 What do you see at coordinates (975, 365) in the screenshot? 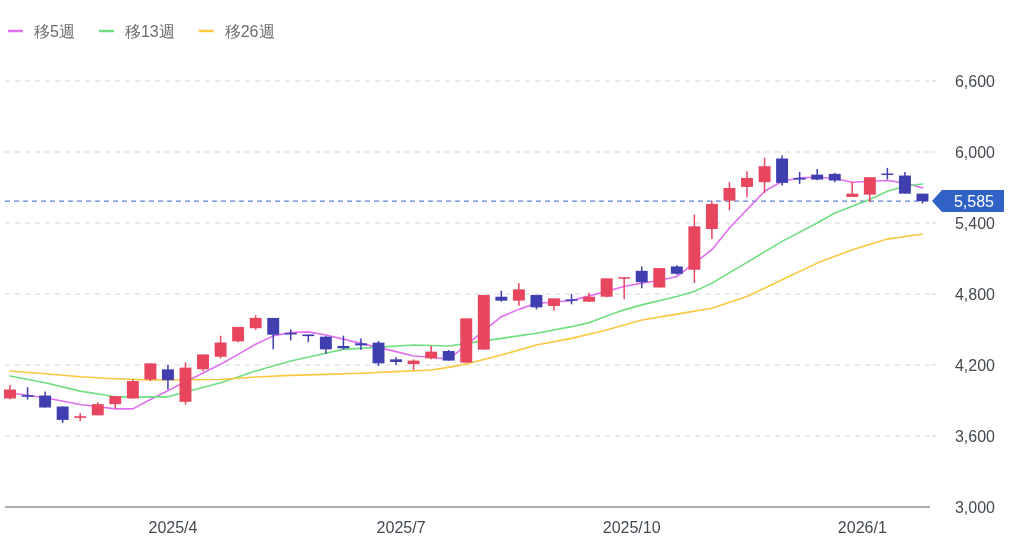
I see `y-tick-label: 4,200` at bounding box center [975, 365].